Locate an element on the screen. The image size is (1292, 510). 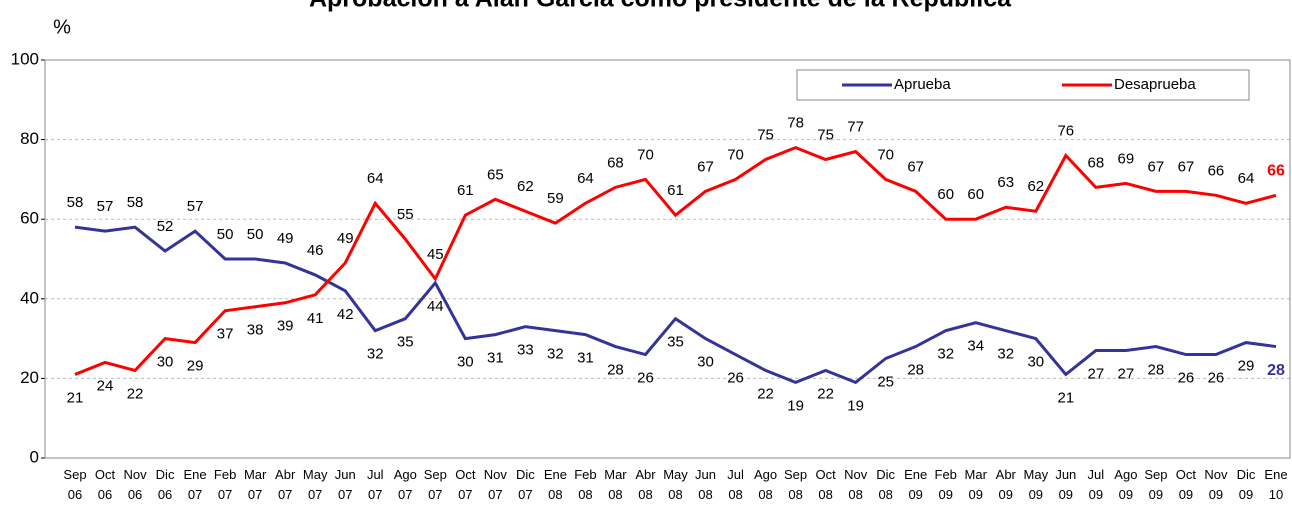
x-tick-label: Ene 09 is located at coordinates (915, 484).